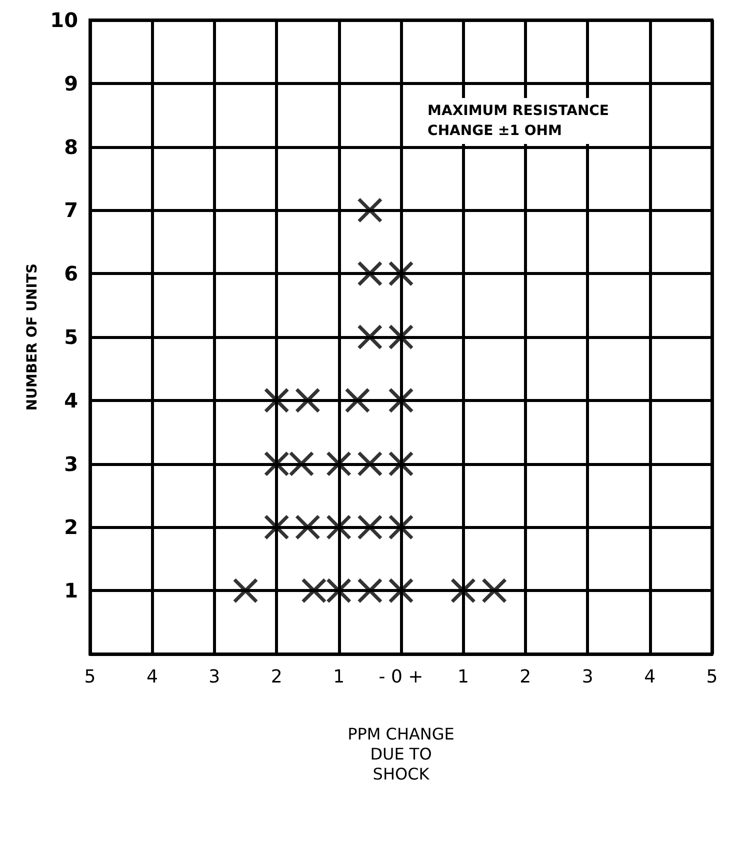 The width and height of the screenshot is (730, 864). I want to click on y-tick-label: 9, so click(71, 83).